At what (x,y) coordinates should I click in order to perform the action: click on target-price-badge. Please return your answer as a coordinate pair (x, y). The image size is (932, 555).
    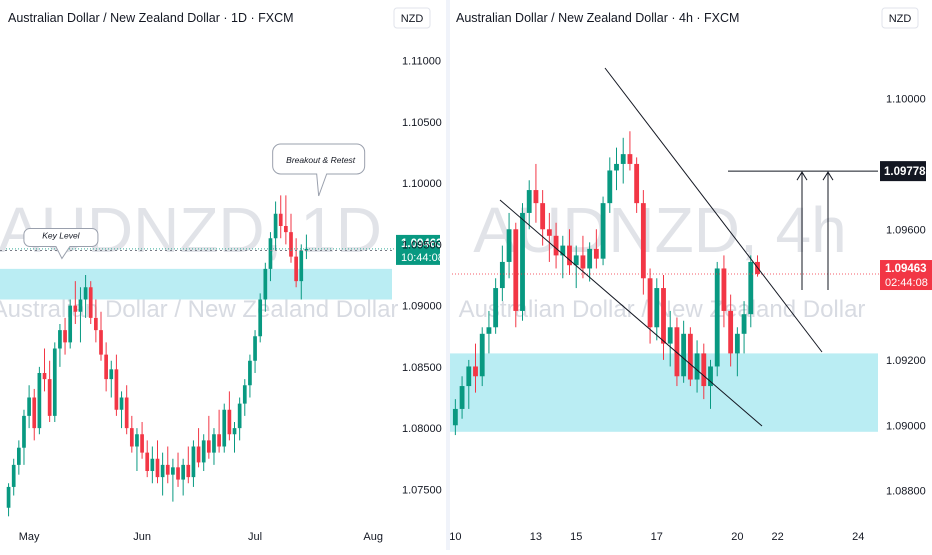
    Looking at the image, I should click on (903, 171).